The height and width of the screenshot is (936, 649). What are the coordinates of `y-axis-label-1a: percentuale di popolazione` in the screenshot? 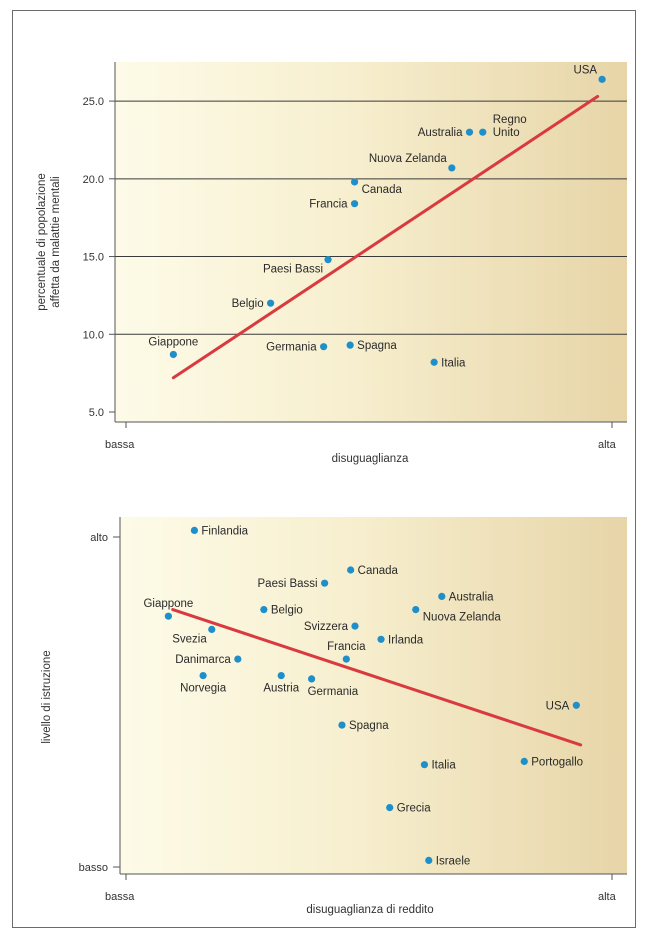 It's located at (42, 241).